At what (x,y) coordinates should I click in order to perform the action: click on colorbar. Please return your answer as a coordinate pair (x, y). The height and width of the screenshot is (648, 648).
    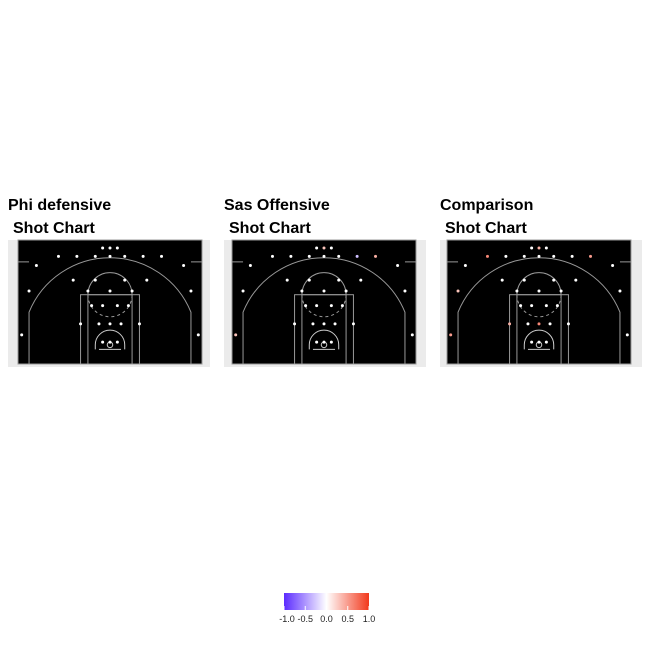
    Looking at the image, I should click on (326, 601).